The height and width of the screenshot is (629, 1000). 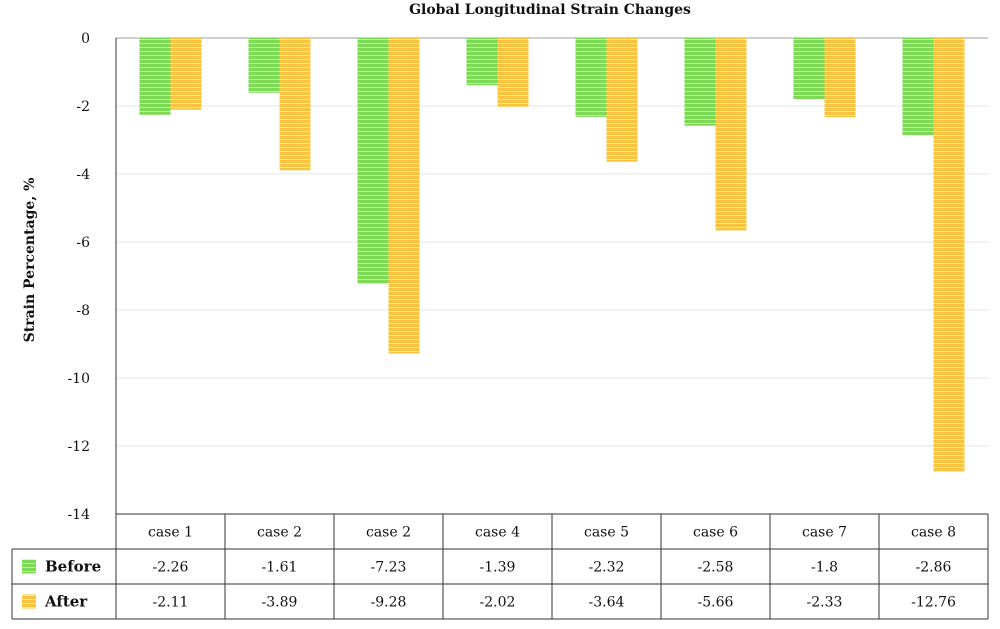 What do you see at coordinates (607, 568) in the screenshot?
I see `data-label: -2.32` at bounding box center [607, 568].